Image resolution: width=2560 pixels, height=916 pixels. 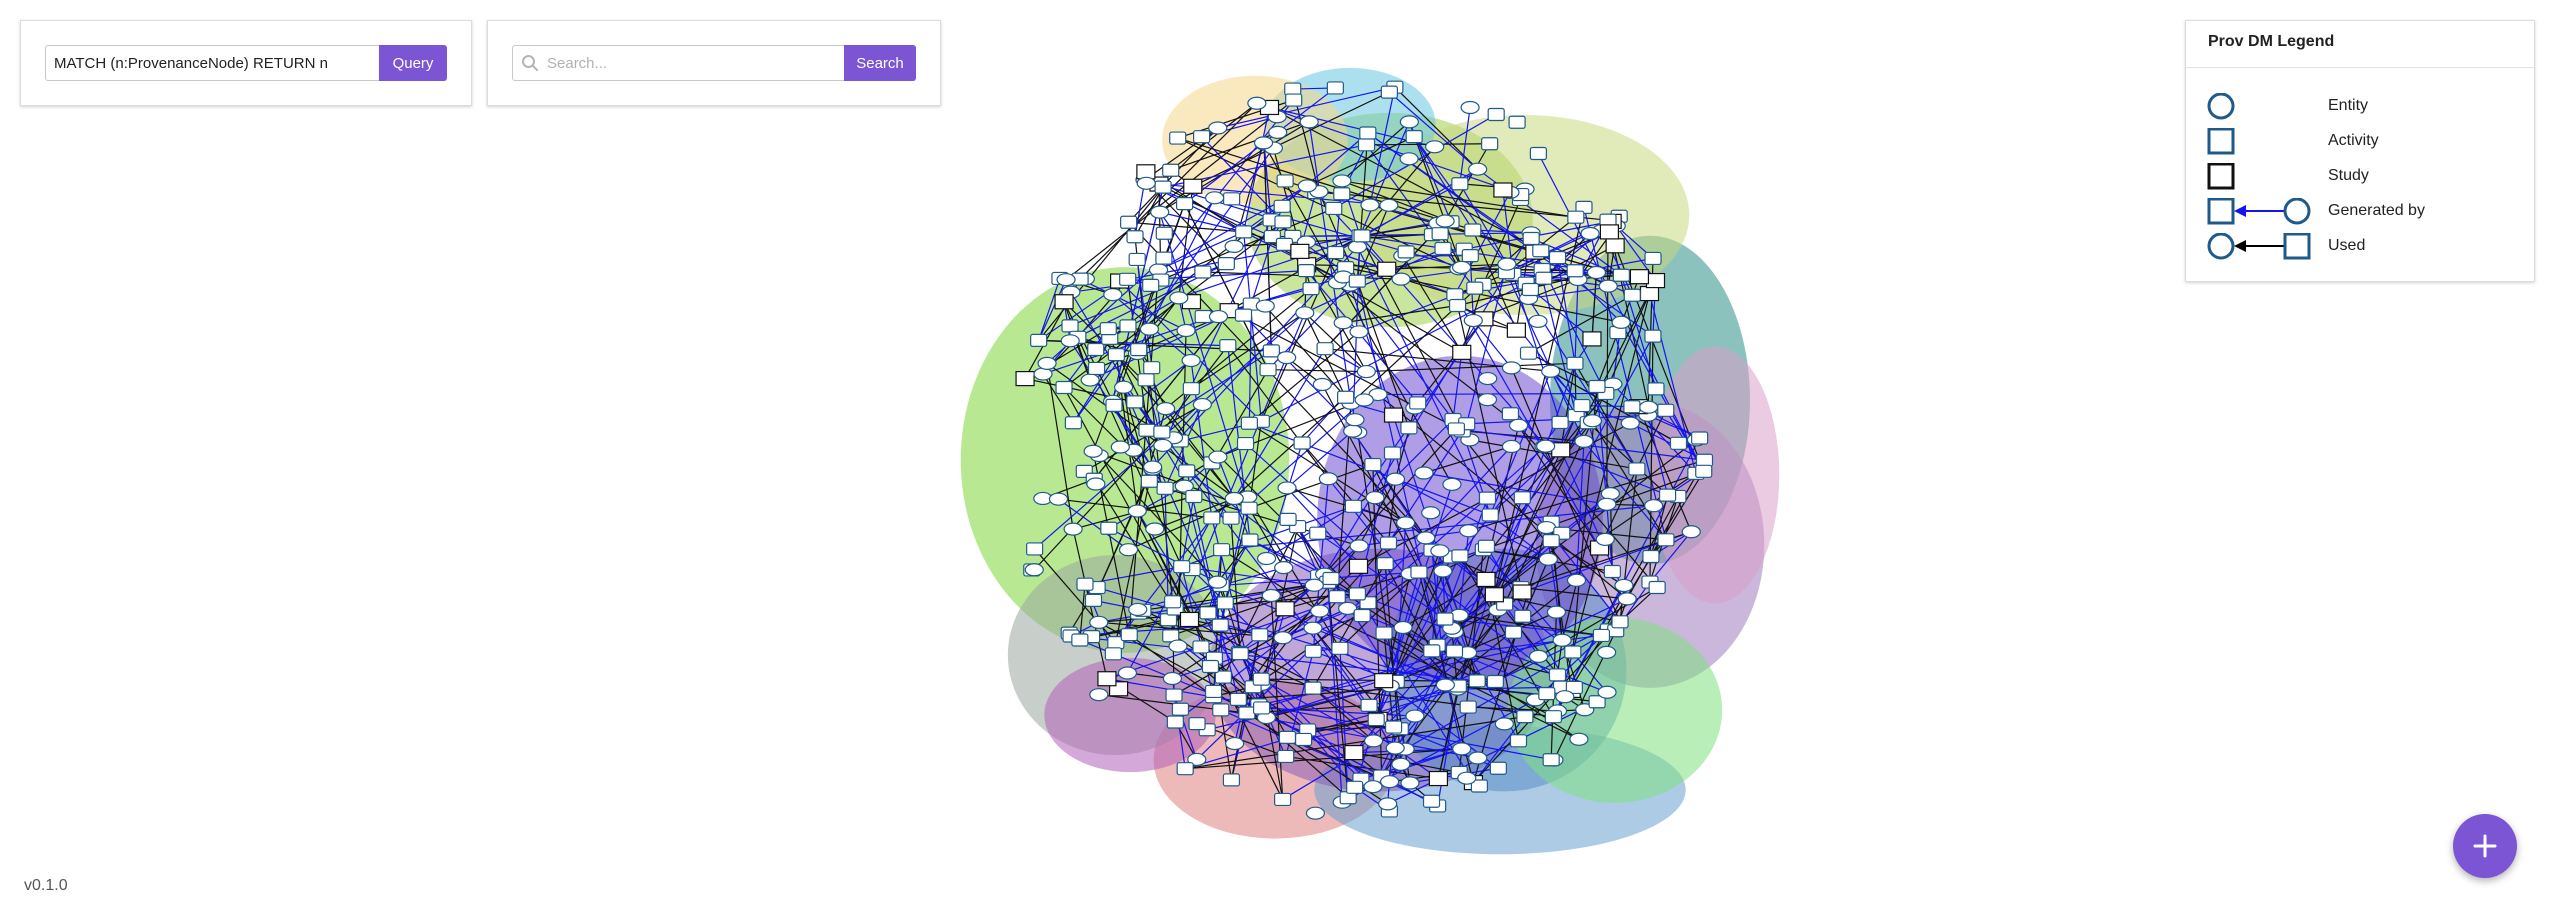 What do you see at coordinates (880, 63) in the screenshot?
I see `search-button: Search` at bounding box center [880, 63].